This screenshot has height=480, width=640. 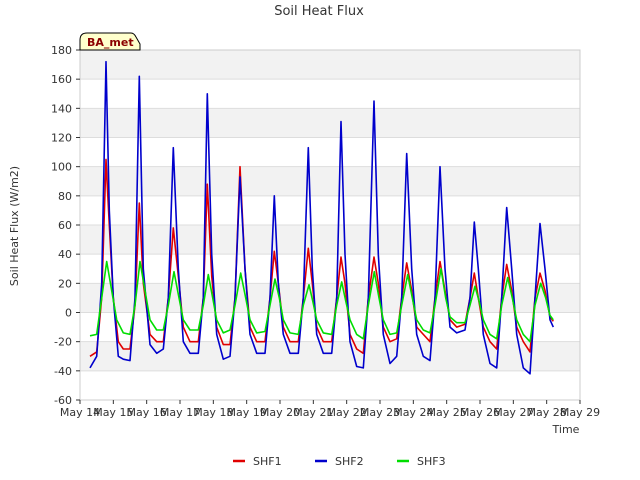 What do you see at coordinates (267, 461) in the screenshot?
I see `legend-label-shf1: SHF1` at bounding box center [267, 461].